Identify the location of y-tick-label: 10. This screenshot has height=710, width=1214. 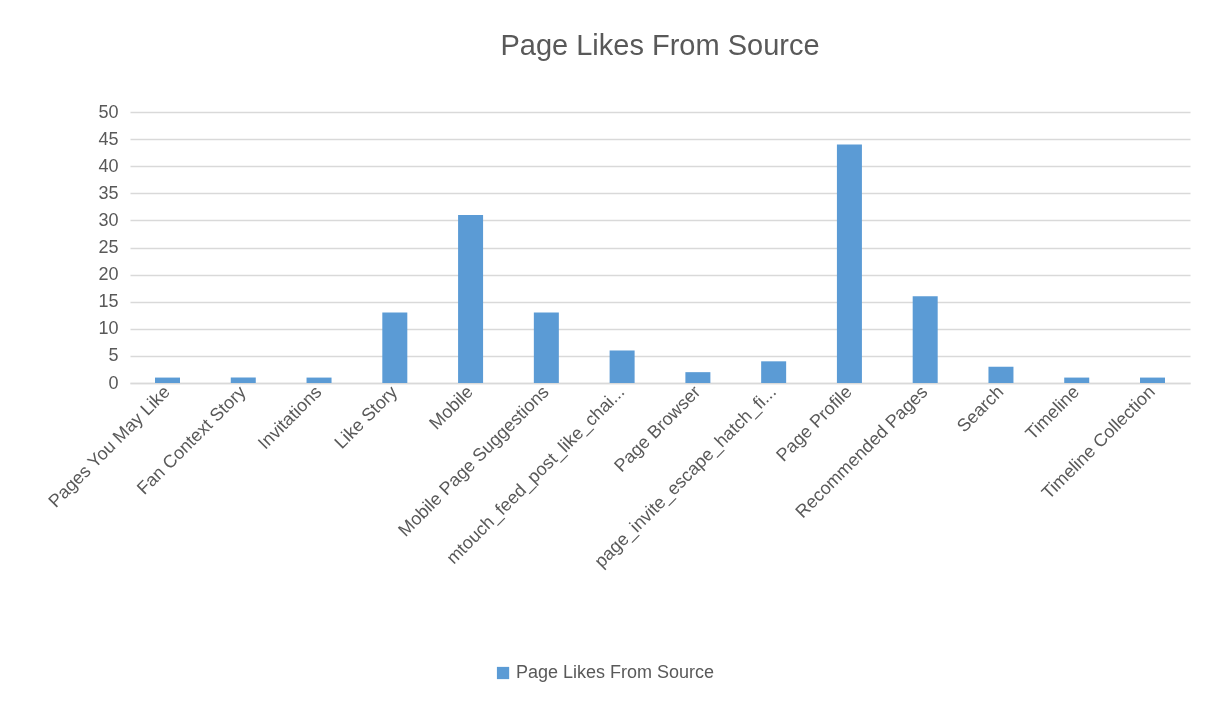
(108, 328).